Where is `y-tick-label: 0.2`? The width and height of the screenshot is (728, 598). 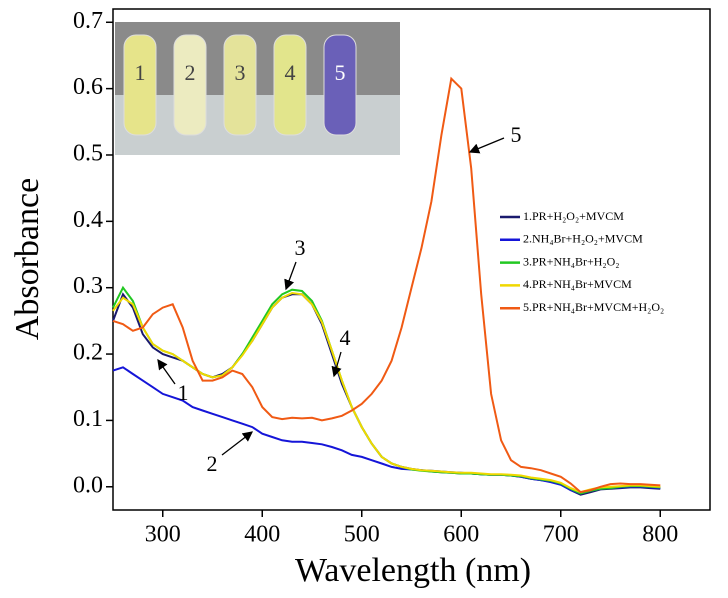 y-tick-label: 0.2 is located at coordinates (88, 353).